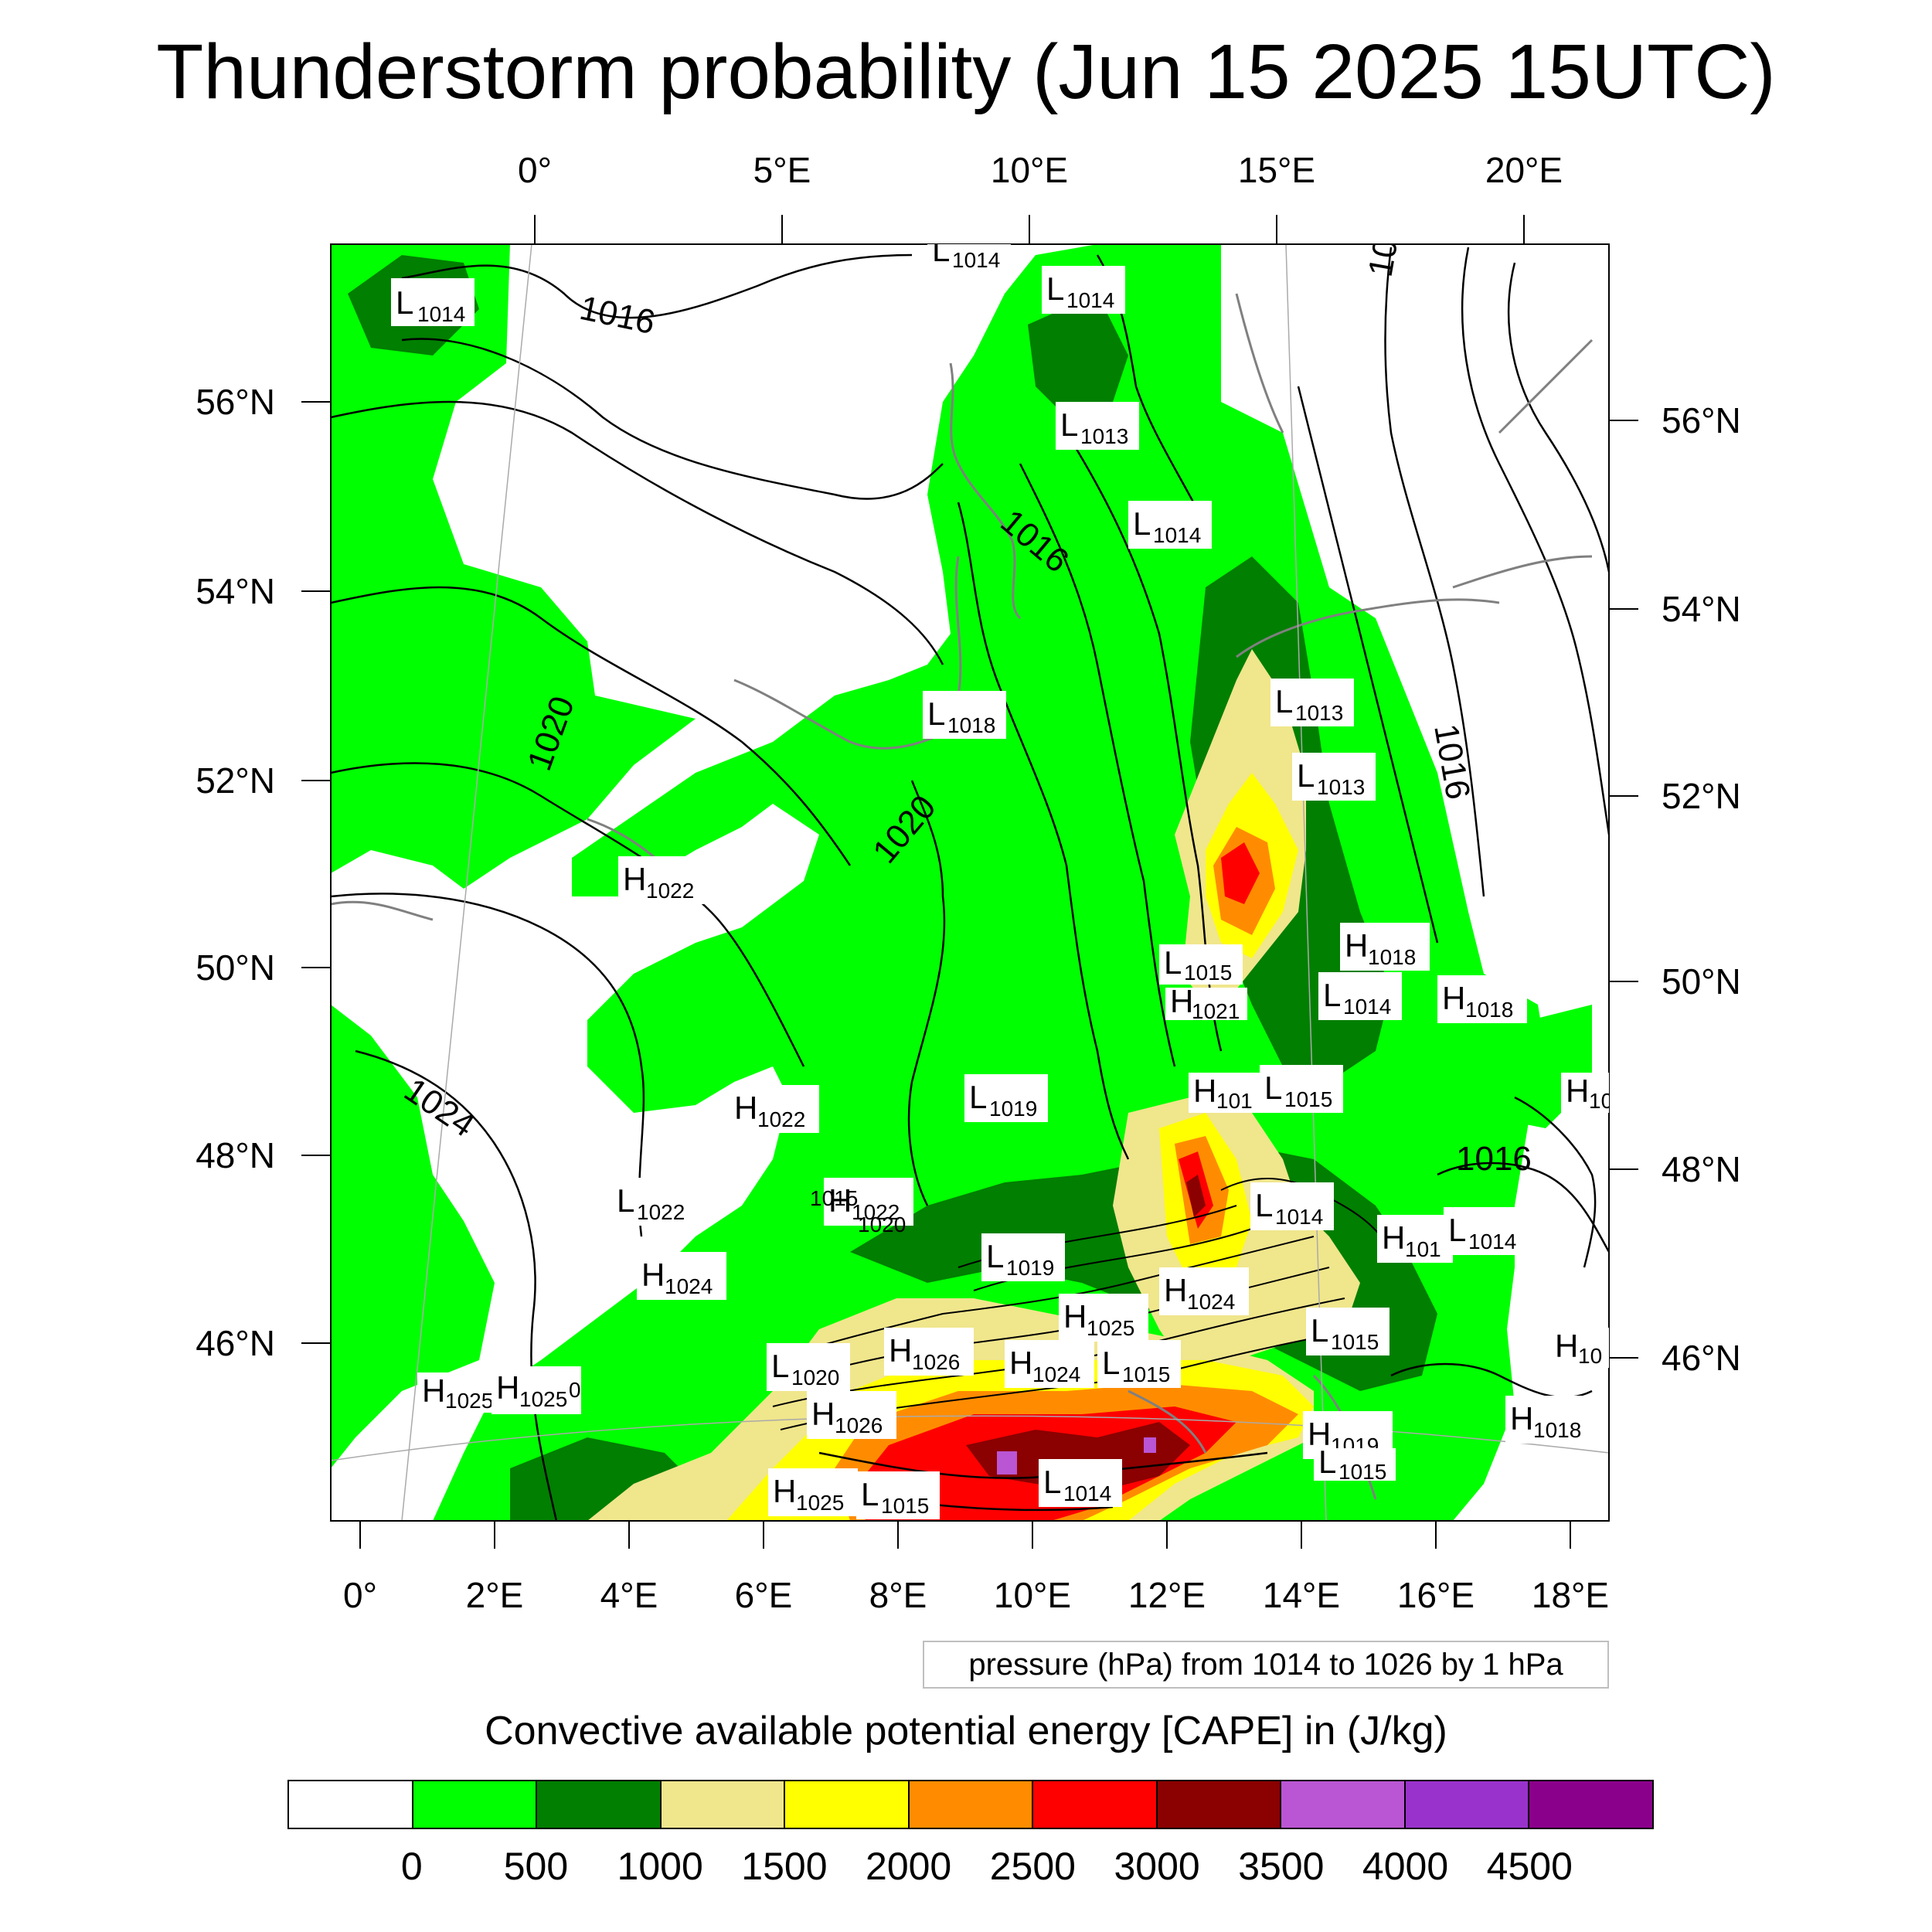 This screenshot has height=1932, width=1932. Describe the element at coordinates (1077, 1456) in the screenshot. I see `cape-3500-4000-layer` at that location.